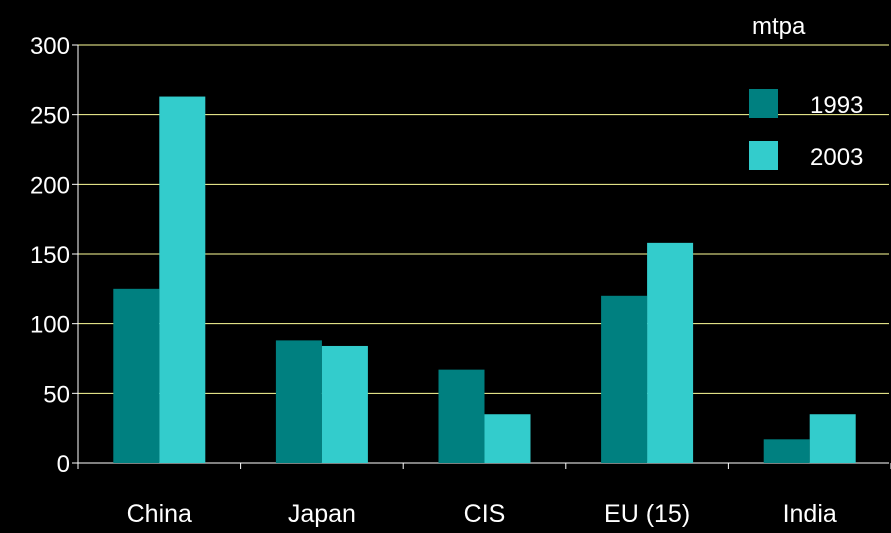 The image size is (891, 533). What do you see at coordinates (136, 375) in the screenshot?
I see `bar-china-1993` at bounding box center [136, 375].